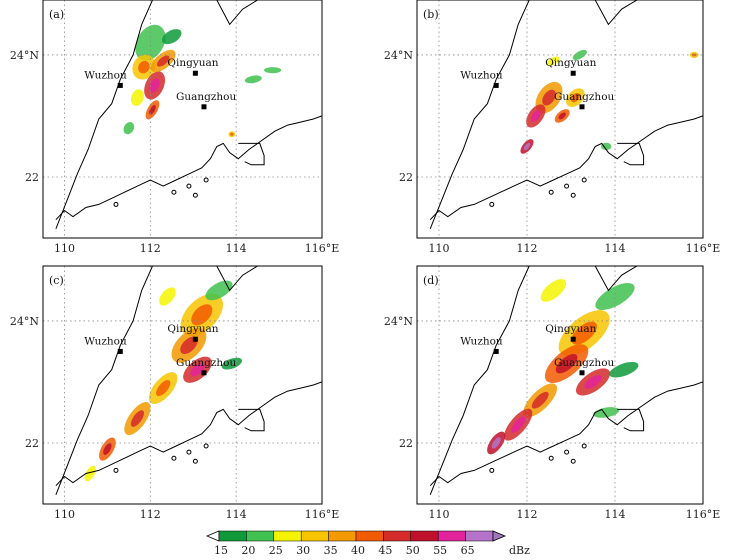 The height and width of the screenshot is (560, 738). I want to click on colorbar-low-tip, so click(212, 536).